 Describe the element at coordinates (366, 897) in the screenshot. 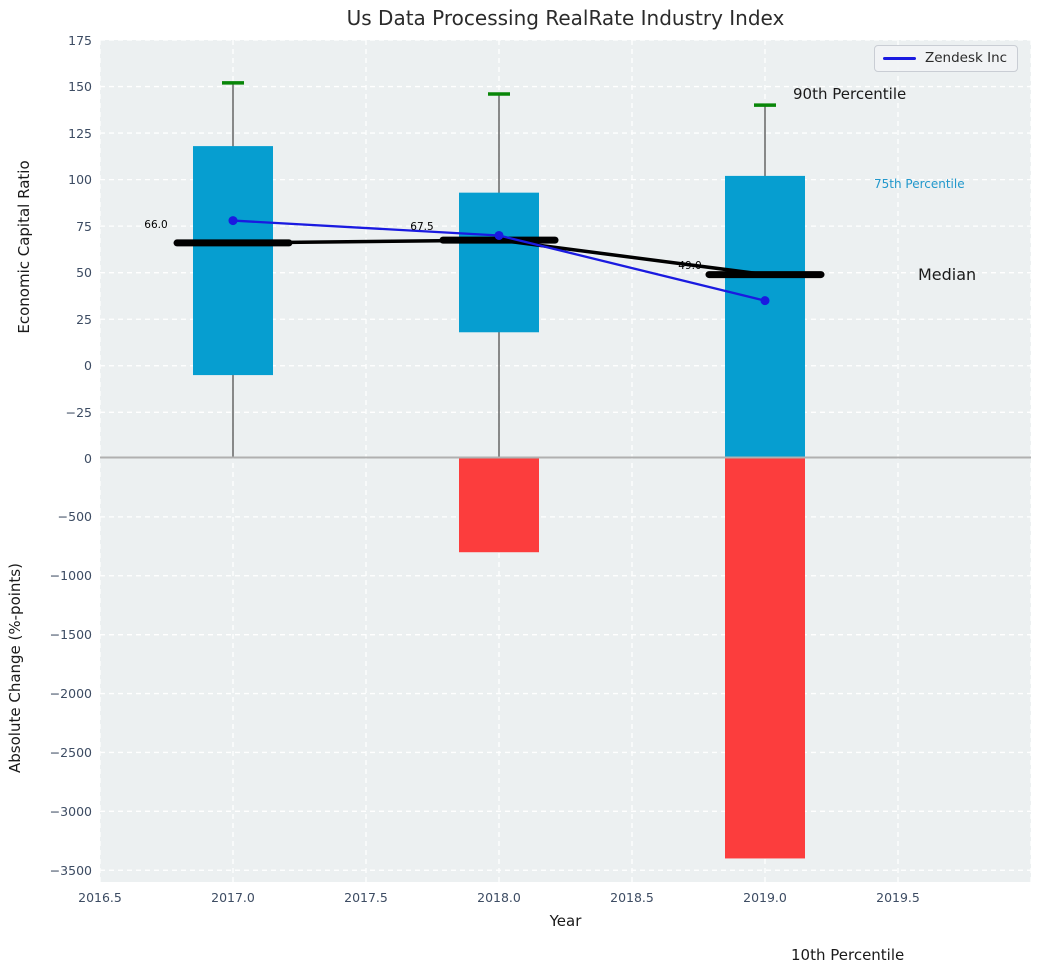

I see `x-tick-label: 2017.5` at that location.